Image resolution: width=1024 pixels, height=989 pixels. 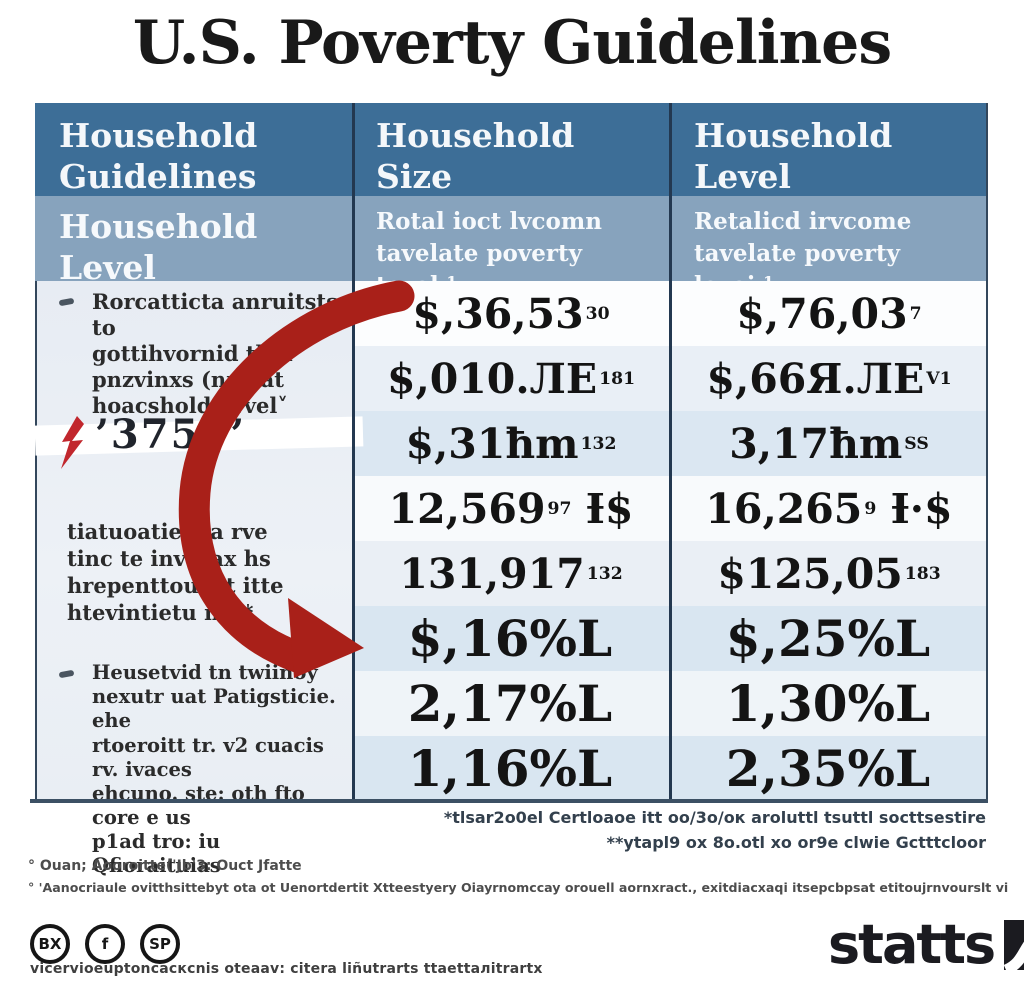 What do you see at coordinates (509, 801) in the screenshot?
I see `table-bottom-border` at bounding box center [509, 801].